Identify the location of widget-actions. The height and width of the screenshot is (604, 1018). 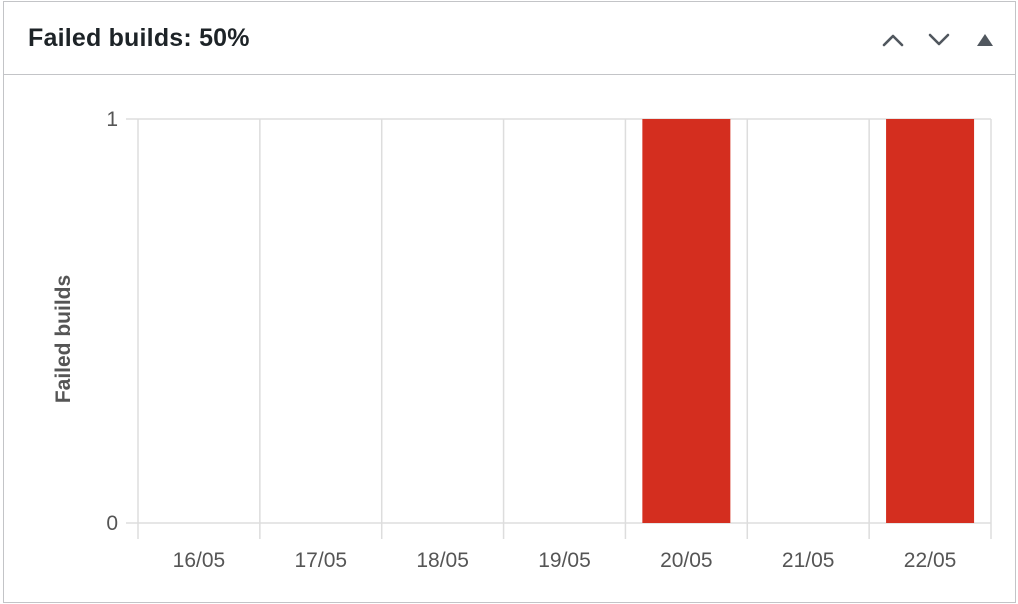
(939, 40).